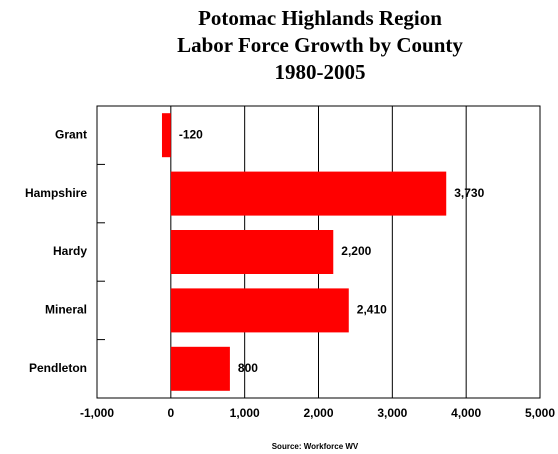  I want to click on x-tick-label: 0, so click(170, 413).